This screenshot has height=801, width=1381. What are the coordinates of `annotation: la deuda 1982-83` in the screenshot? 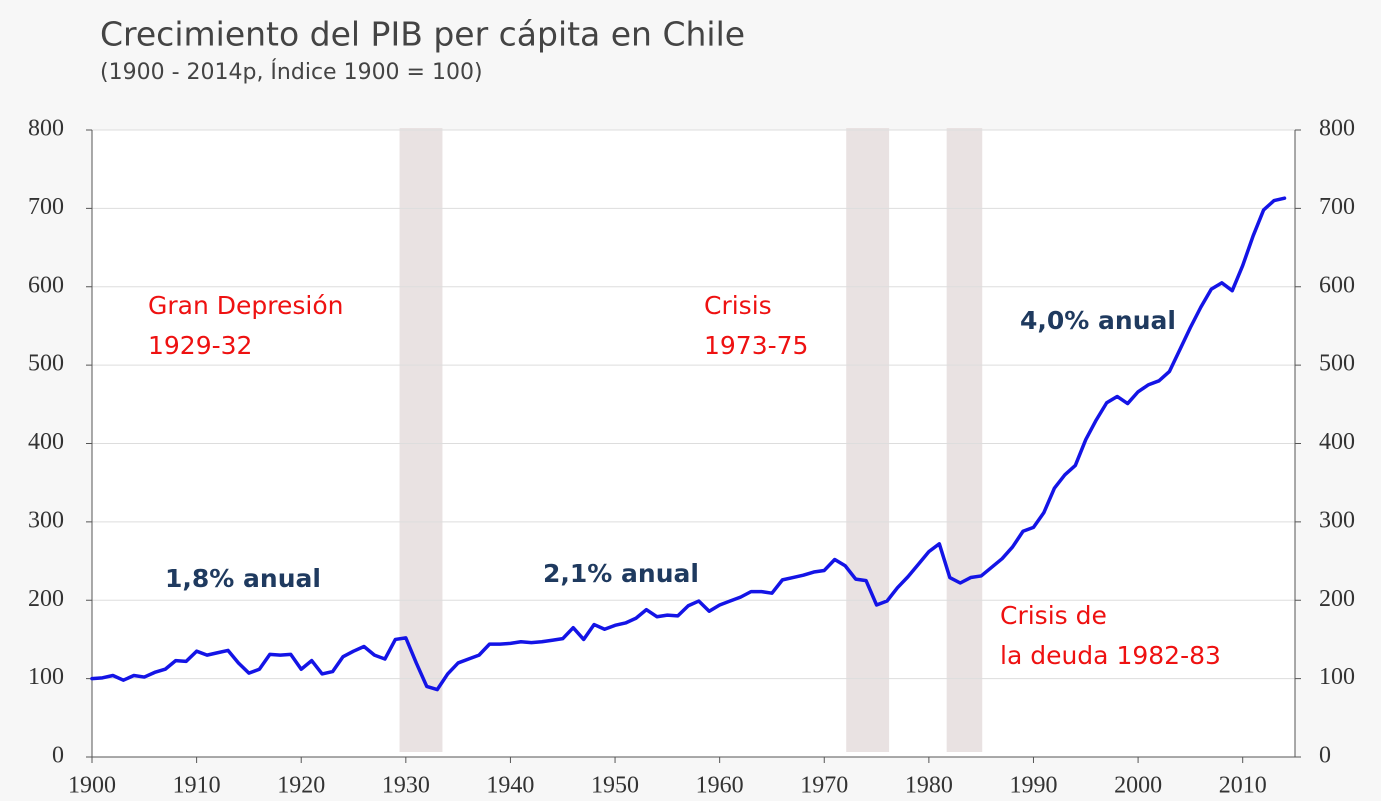 It's located at (1110, 655).